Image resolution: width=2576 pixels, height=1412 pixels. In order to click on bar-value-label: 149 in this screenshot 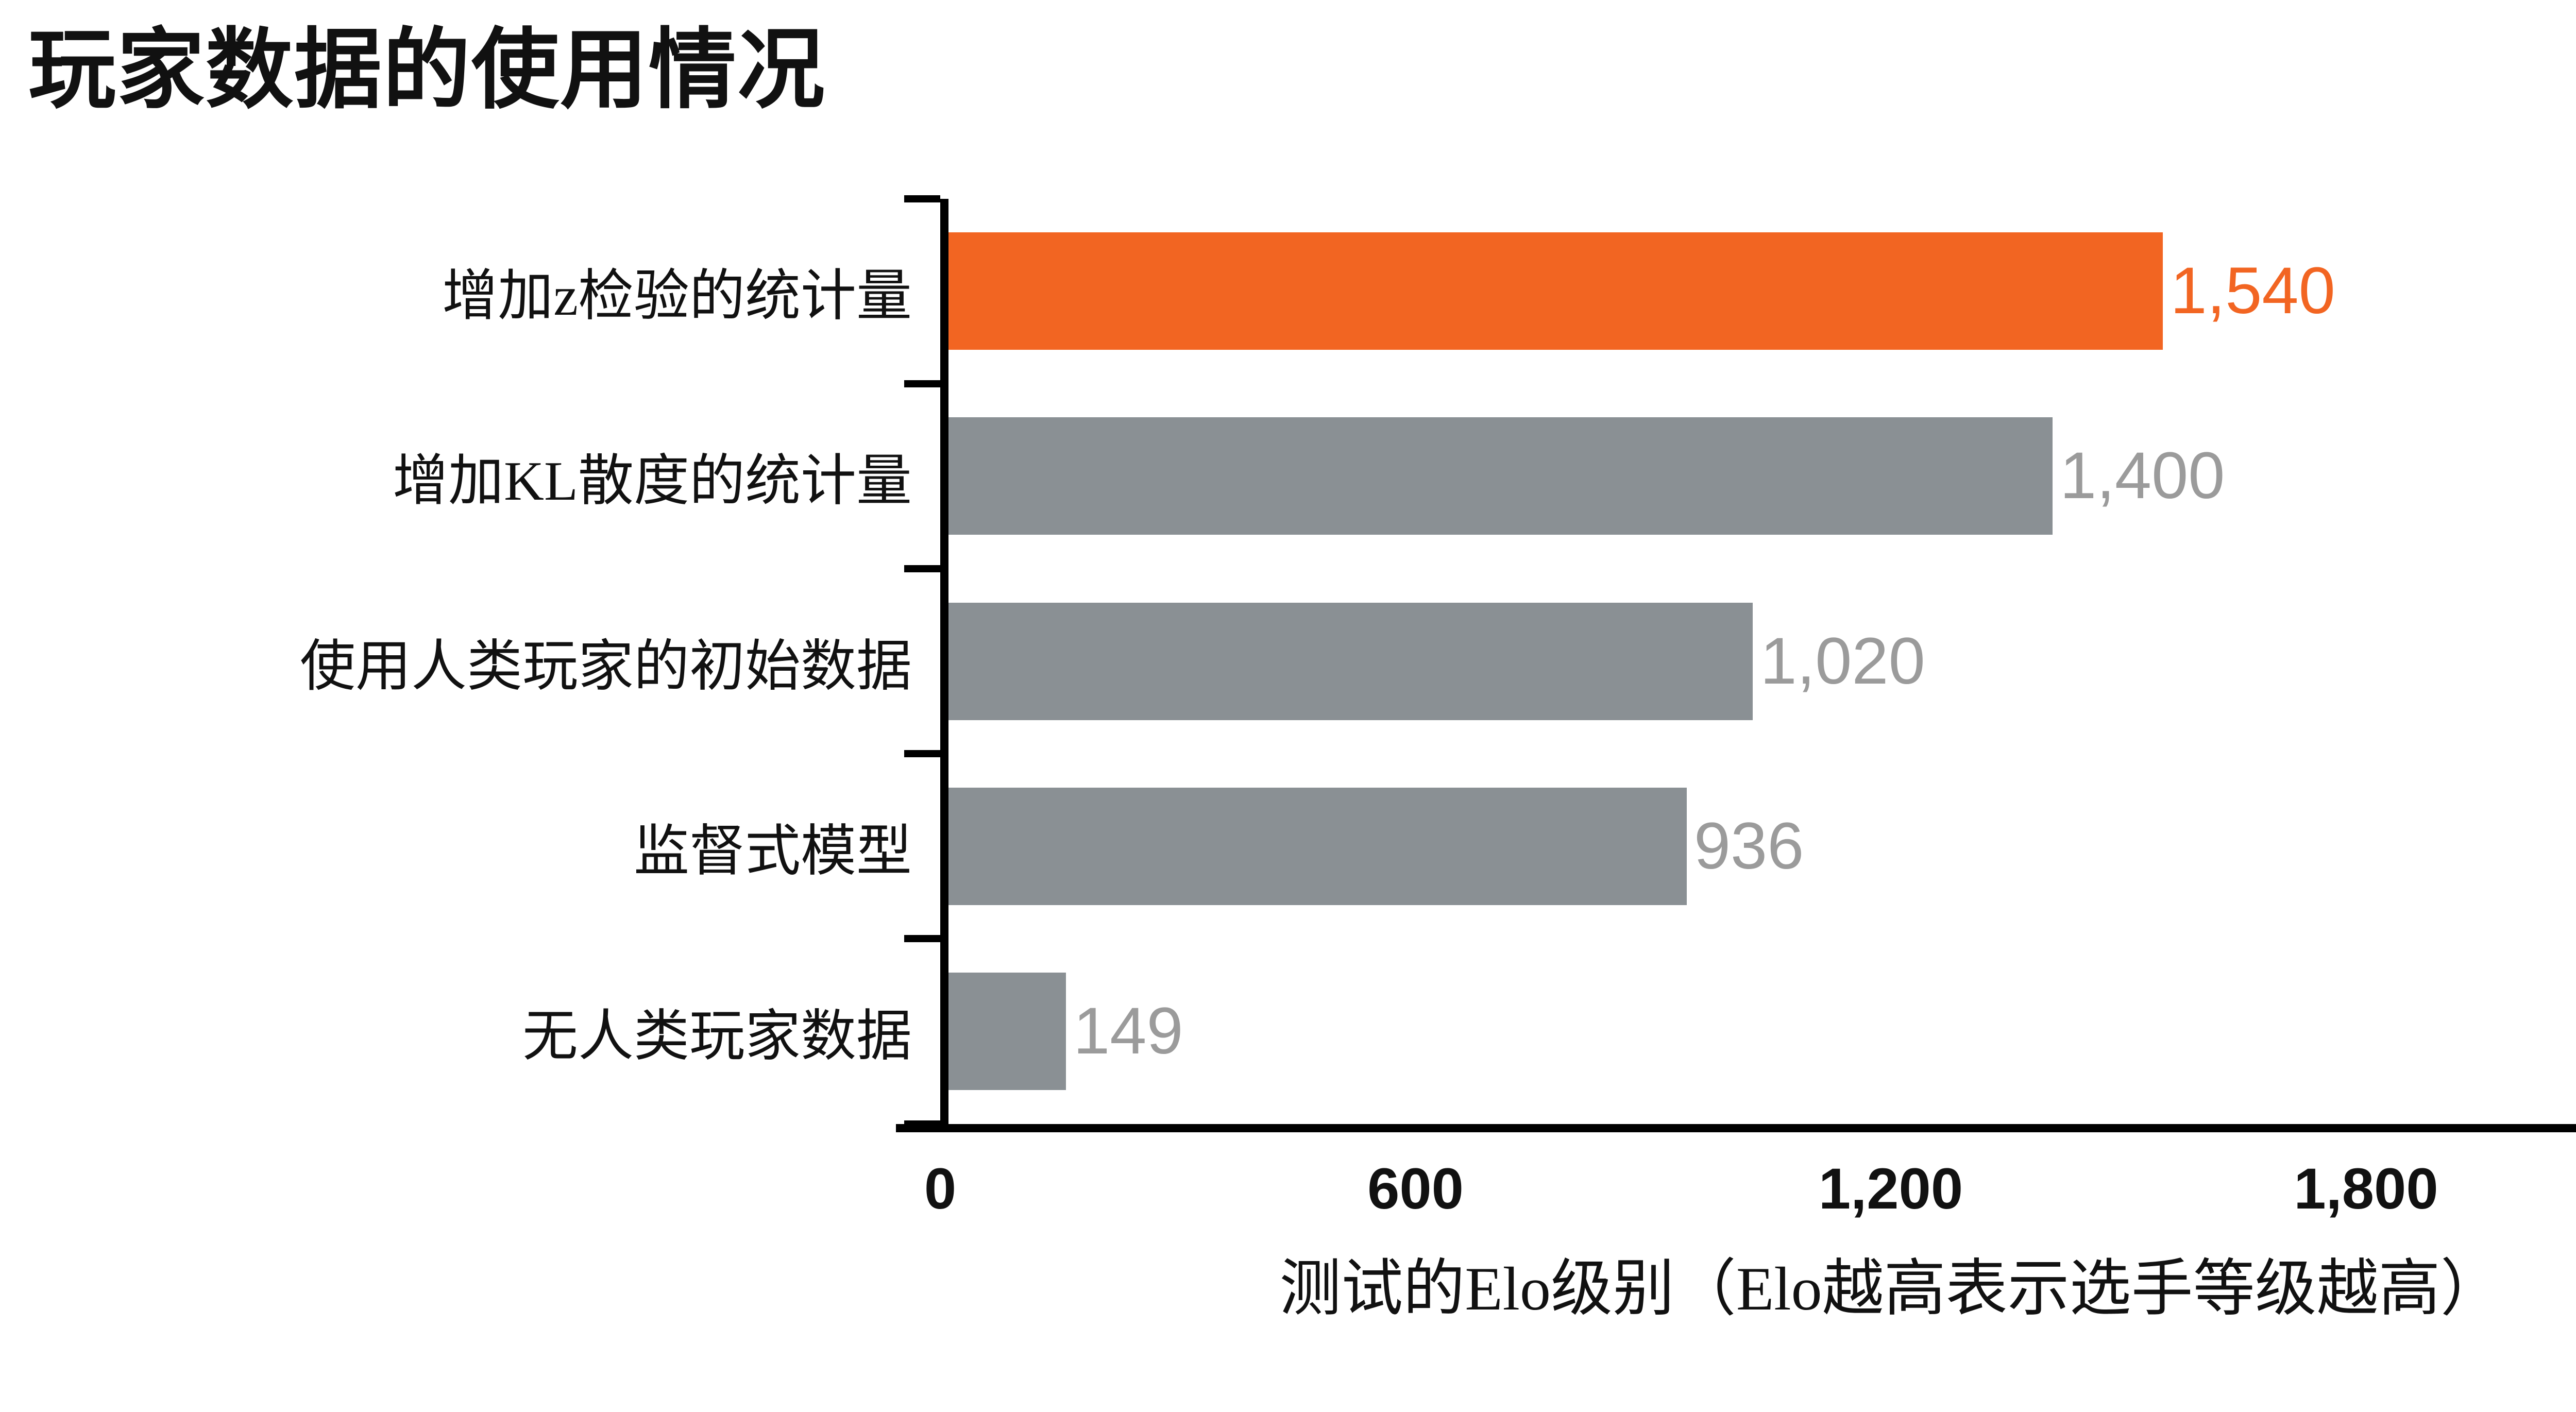, I will do `click(1128, 1031)`.